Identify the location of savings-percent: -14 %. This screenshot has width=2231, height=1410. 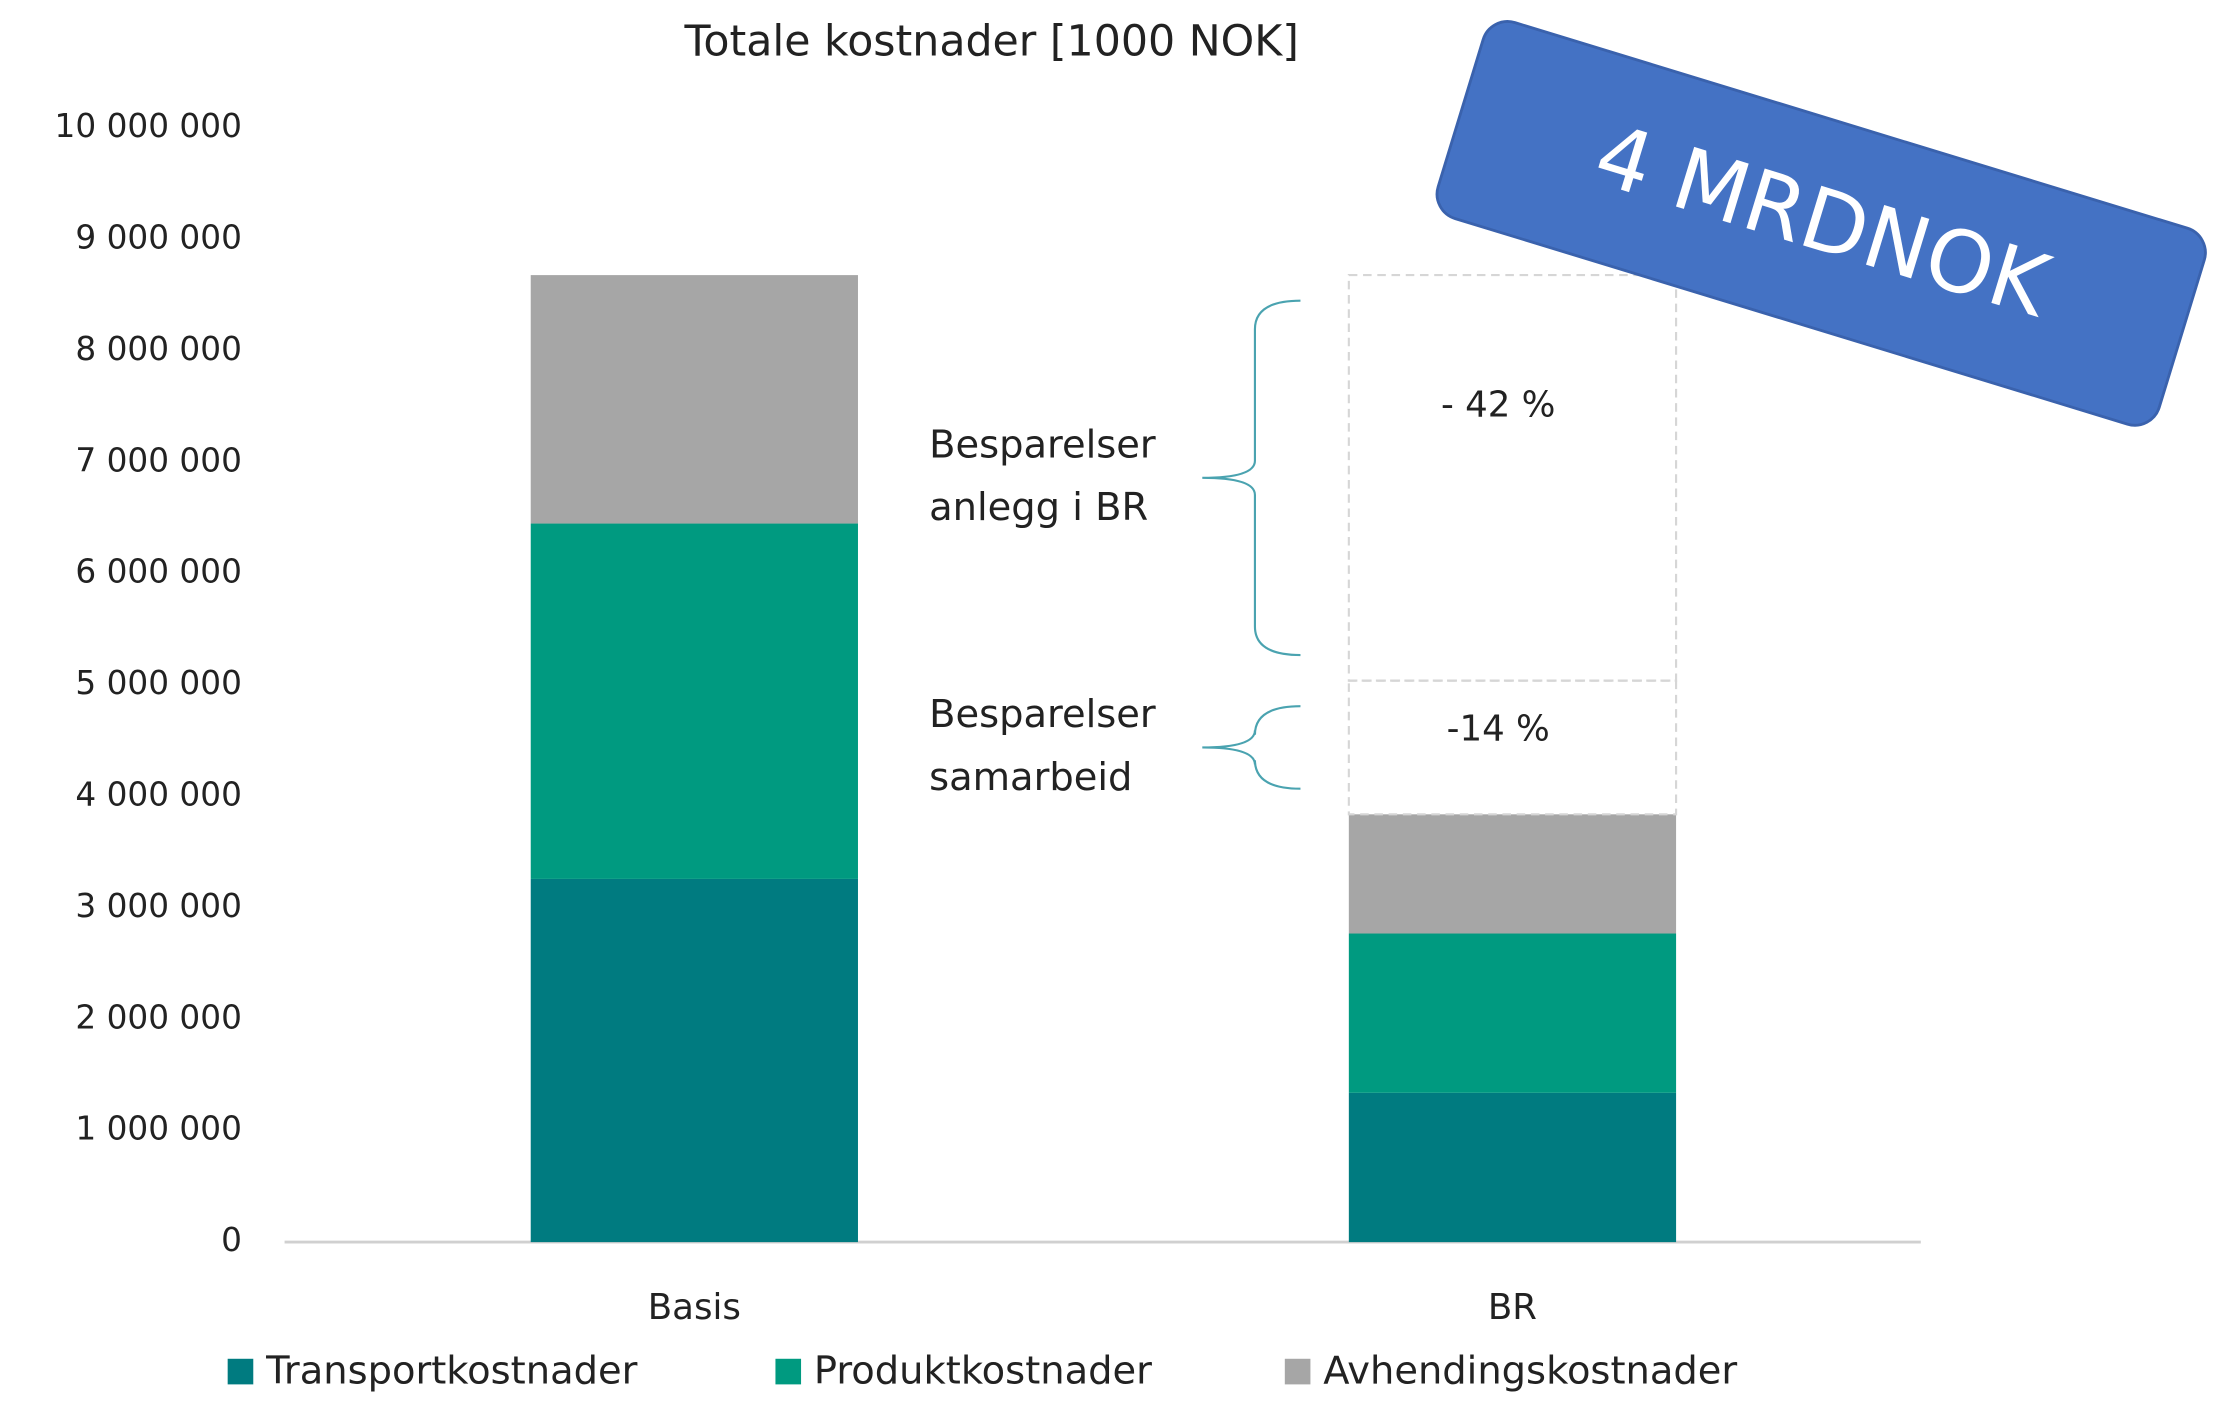
(1498, 728).